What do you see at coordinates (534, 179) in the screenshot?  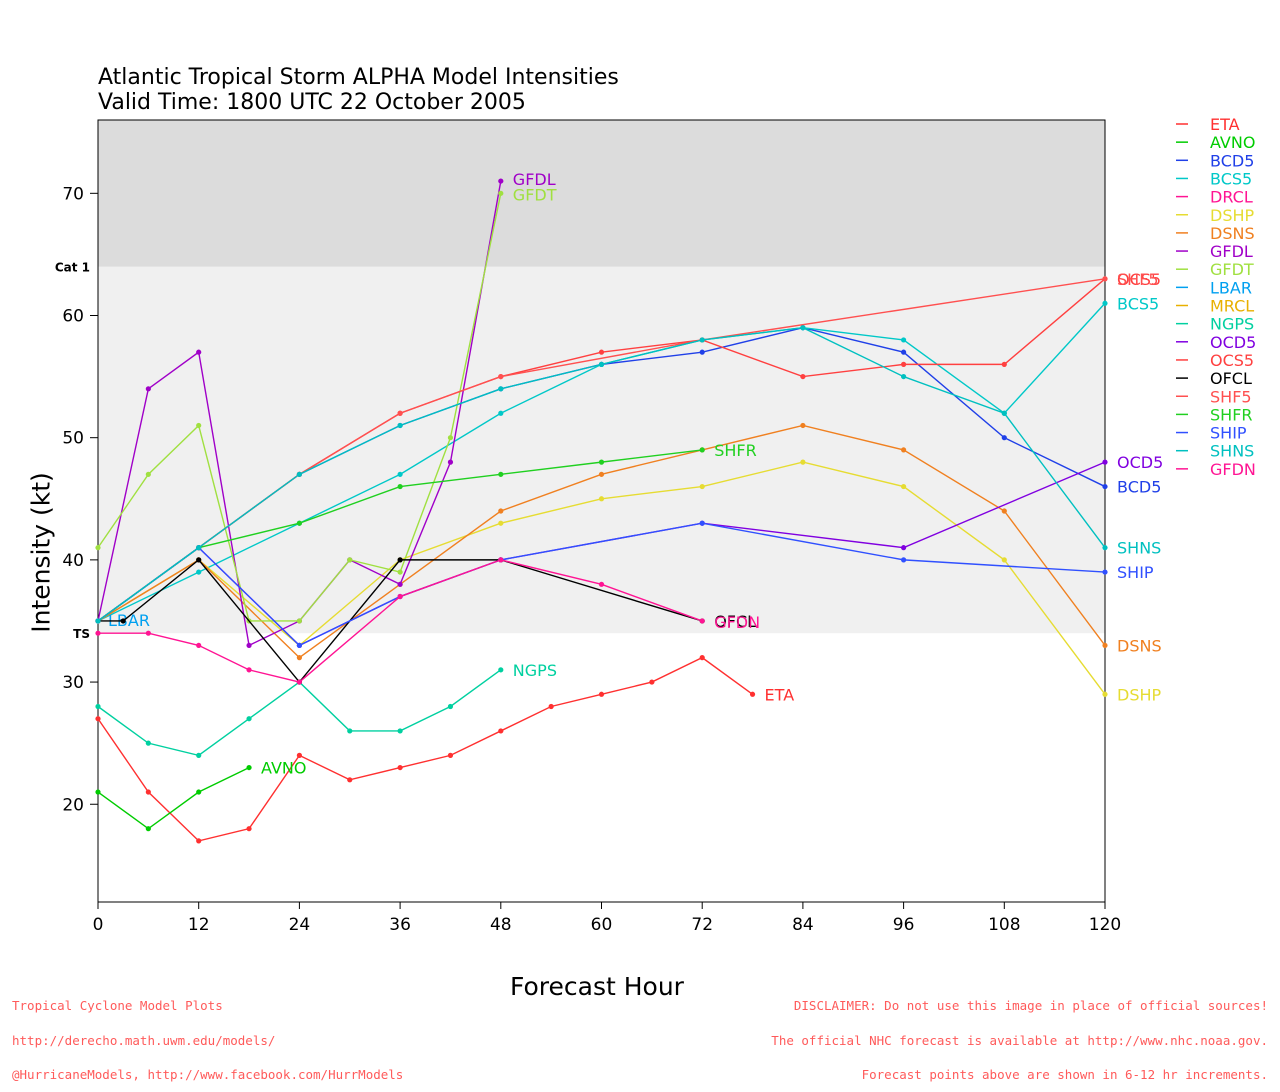 I see `series-end-label: GFDL` at bounding box center [534, 179].